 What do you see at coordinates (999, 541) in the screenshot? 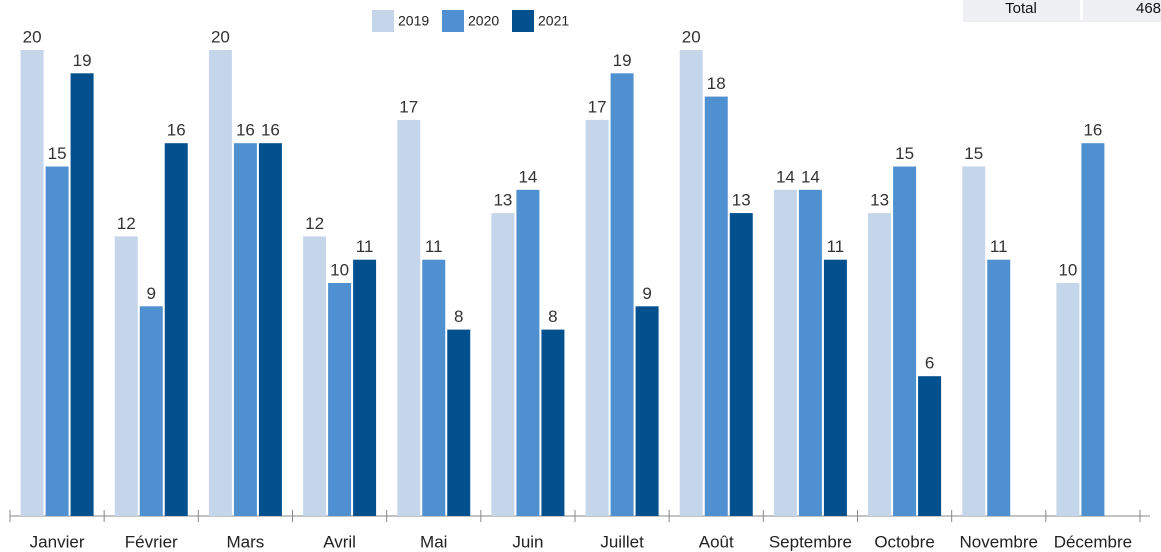
I see `x-tick-label: Novembre` at bounding box center [999, 541].